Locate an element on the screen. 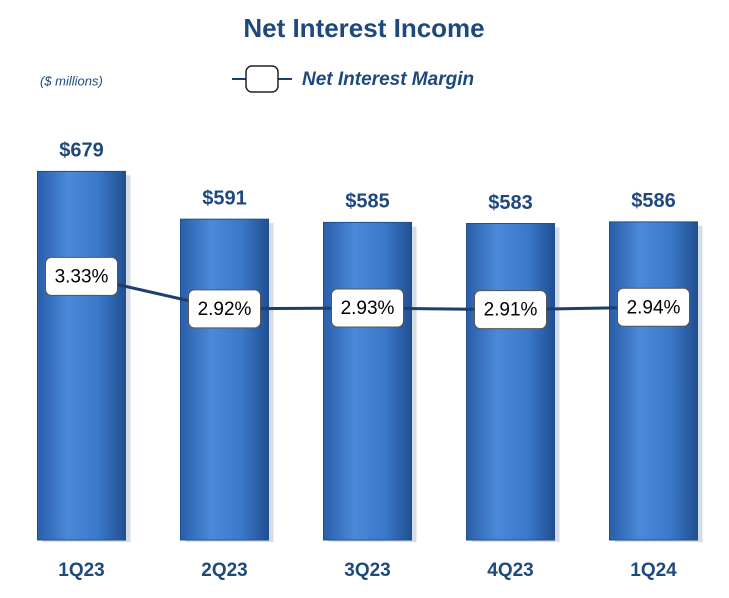 The height and width of the screenshot is (598, 729). point-label: 2.92% is located at coordinates (225, 309).